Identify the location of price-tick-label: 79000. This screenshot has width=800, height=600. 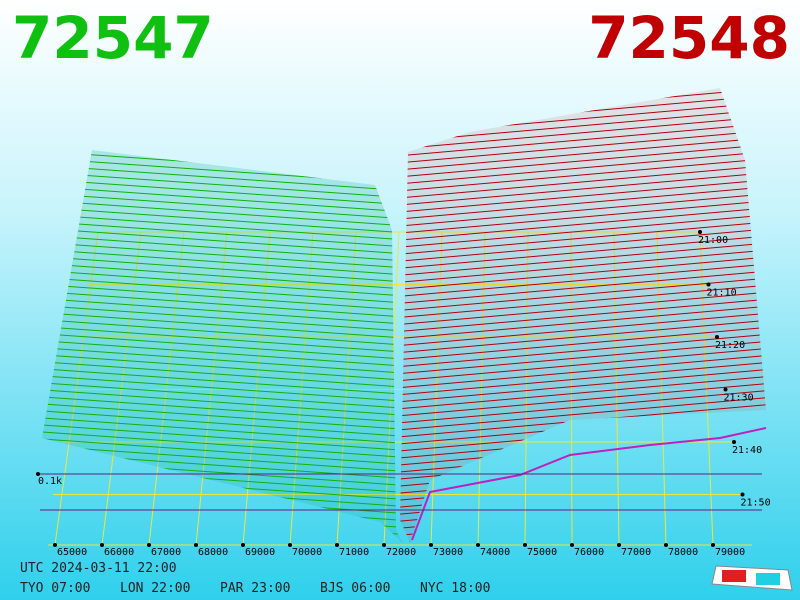
(730, 552).